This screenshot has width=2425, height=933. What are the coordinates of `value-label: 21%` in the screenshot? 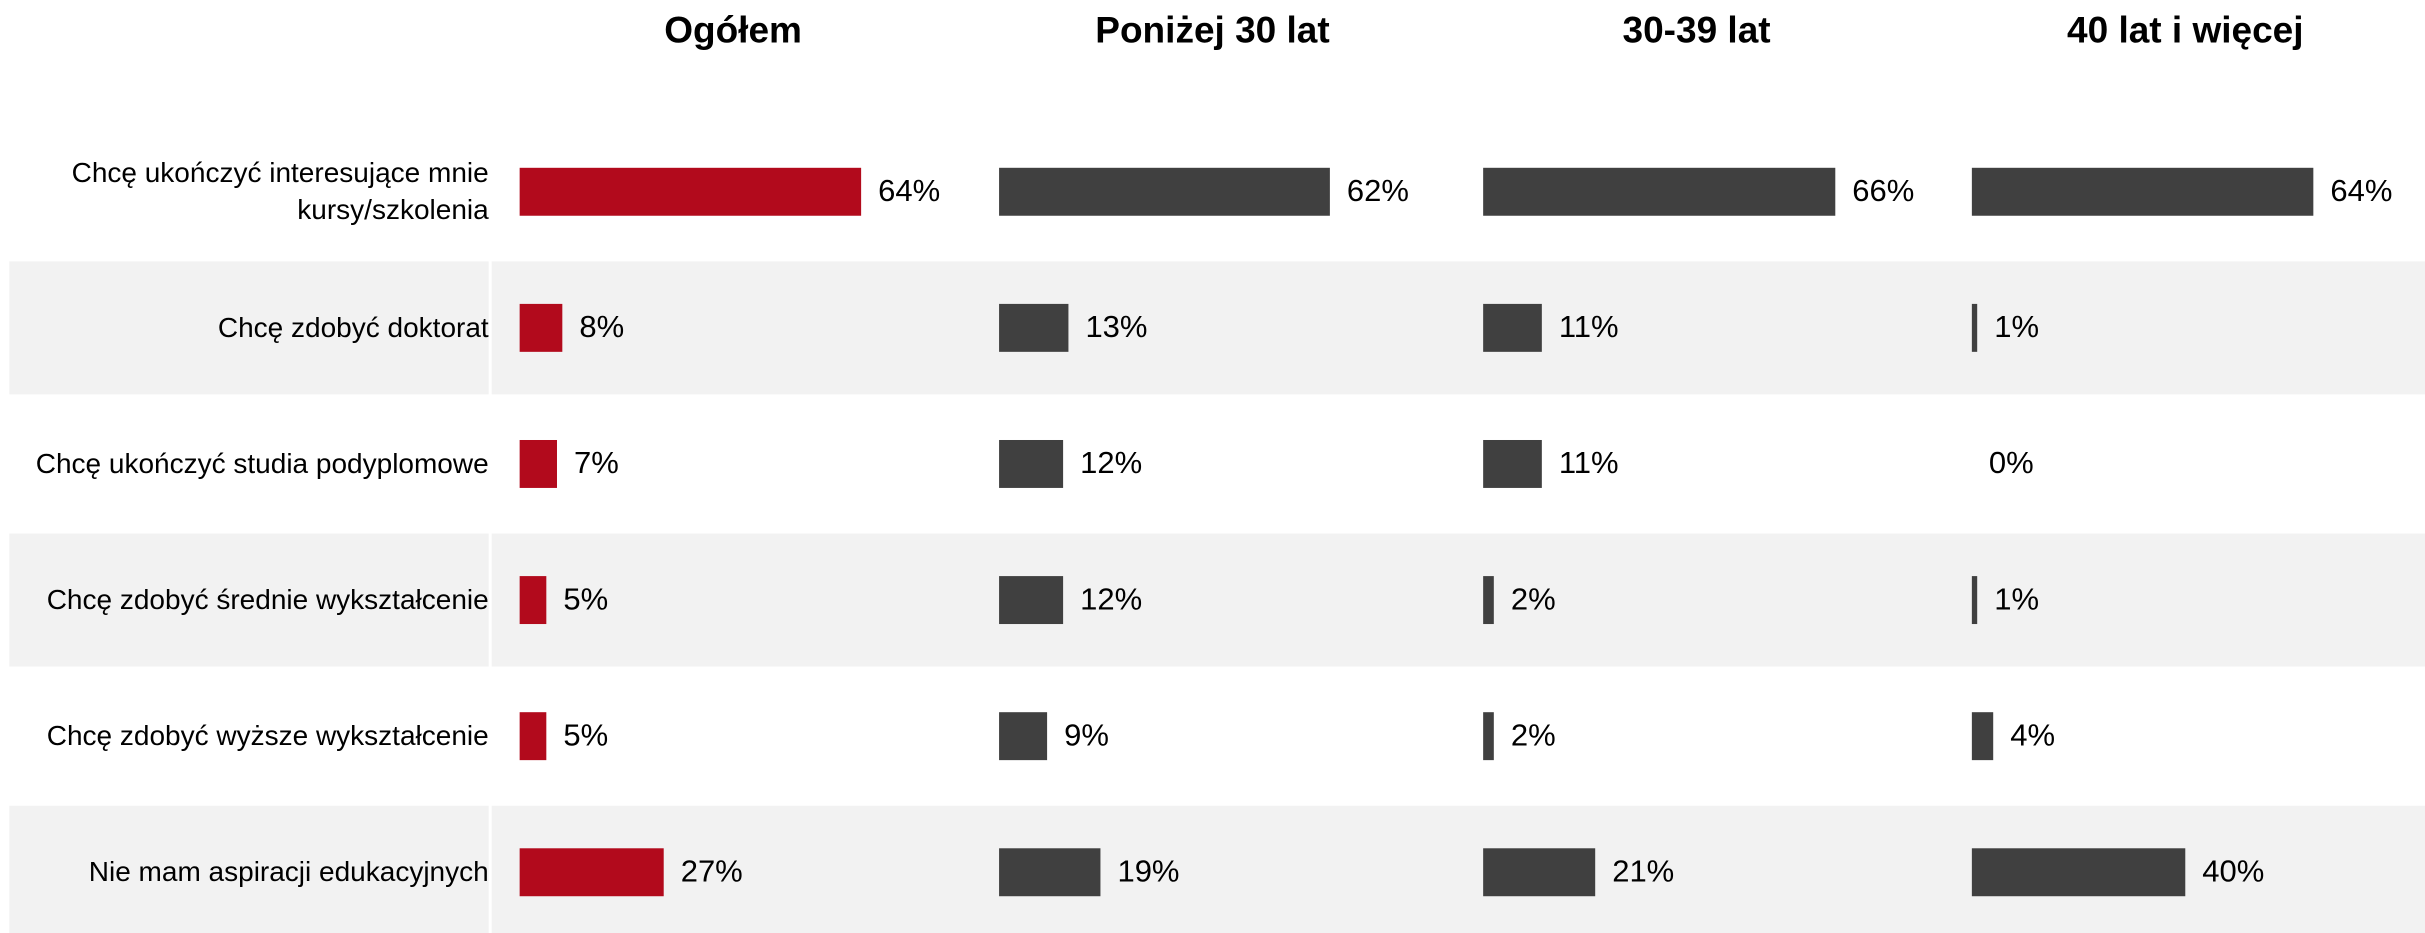 It's located at (1643, 870).